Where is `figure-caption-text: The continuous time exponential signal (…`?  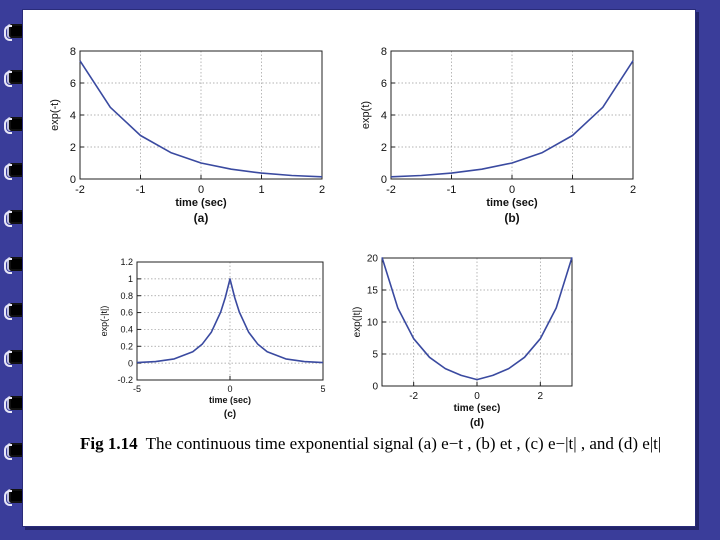 figure-caption-text: The continuous time exponential signal (… is located at coordinates (403, 443).